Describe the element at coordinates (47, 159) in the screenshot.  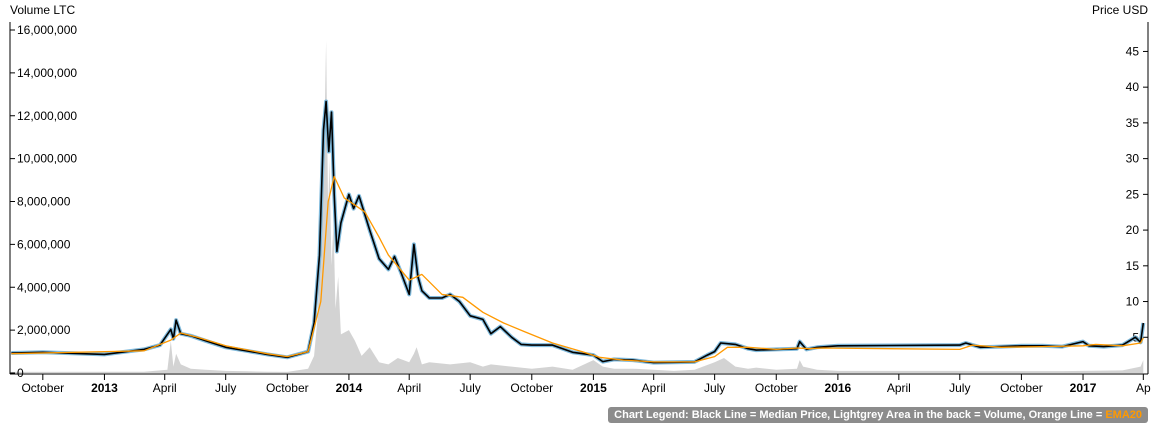
I see `left-tick-label: 10,000,000` at that location.